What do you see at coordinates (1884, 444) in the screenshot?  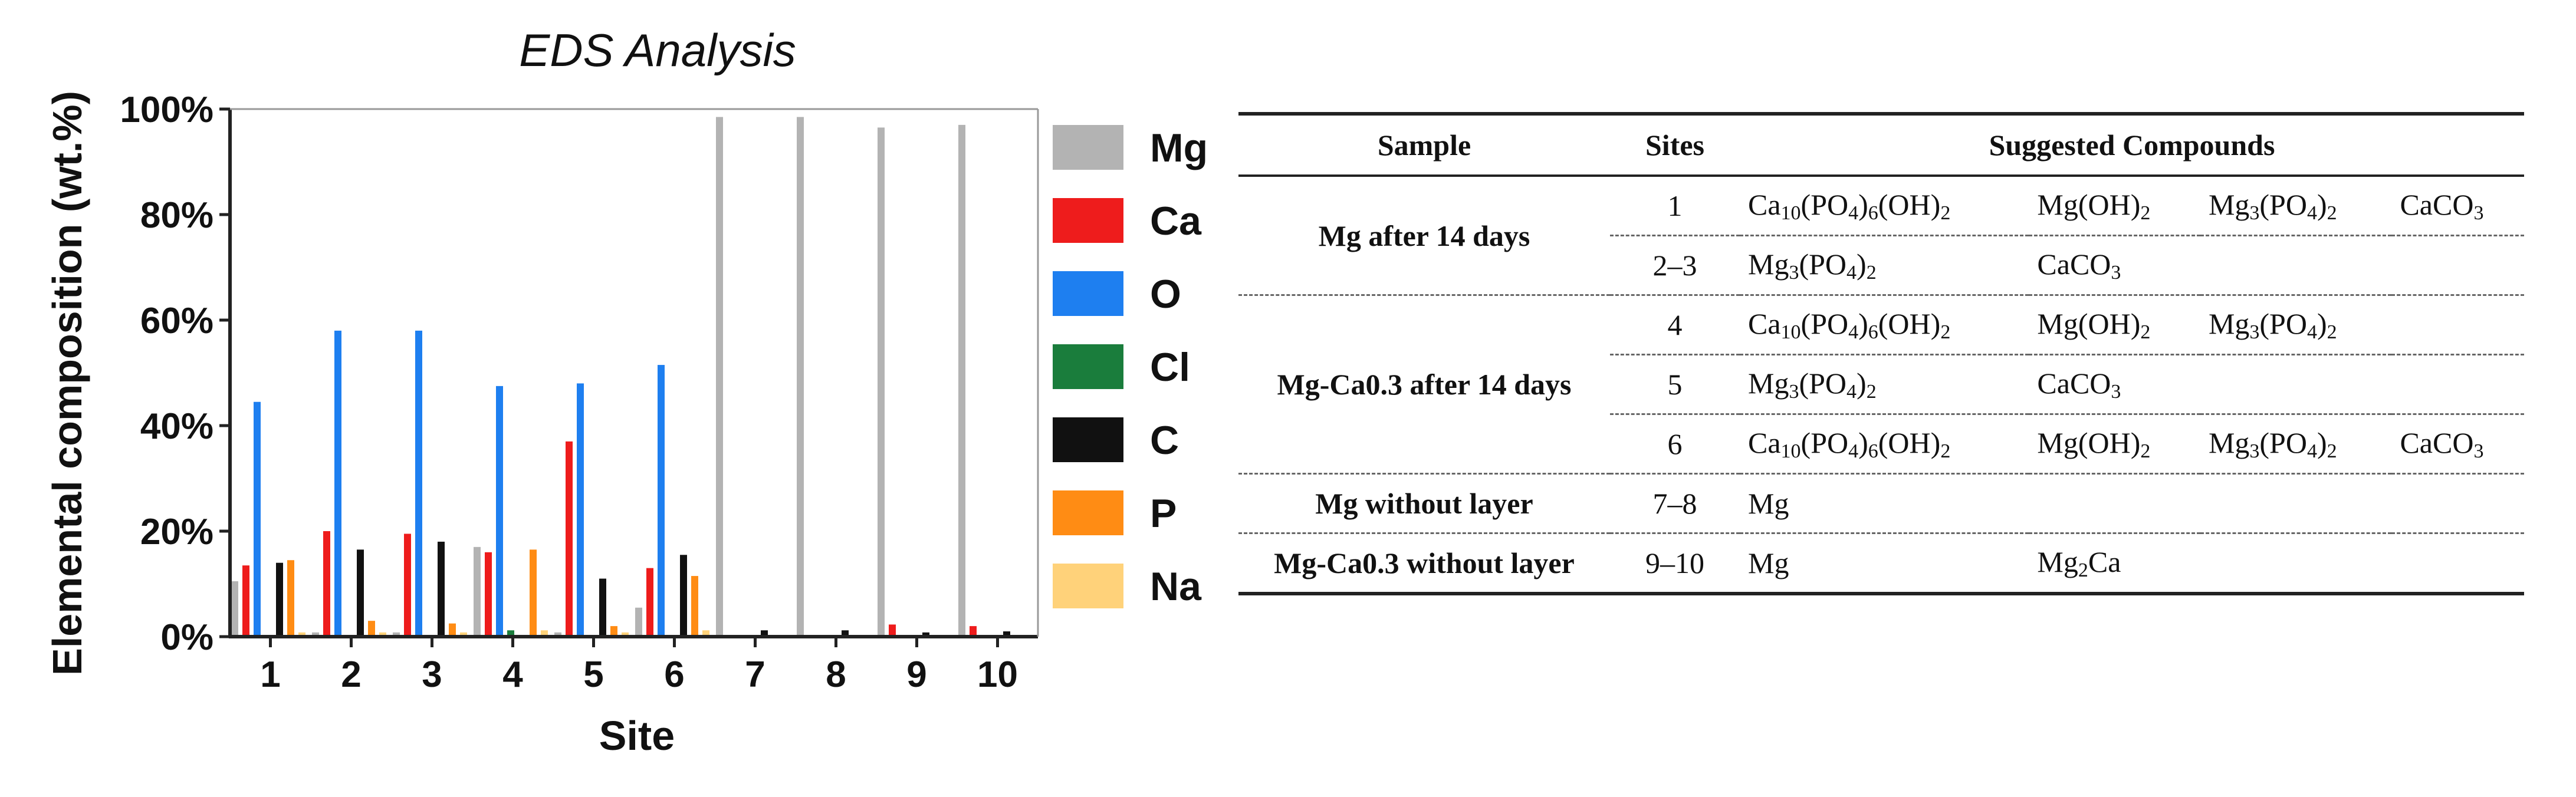 I see `compound-cell: Ca10(PO4)6(OH)2` at bounding box center [1884, 444].